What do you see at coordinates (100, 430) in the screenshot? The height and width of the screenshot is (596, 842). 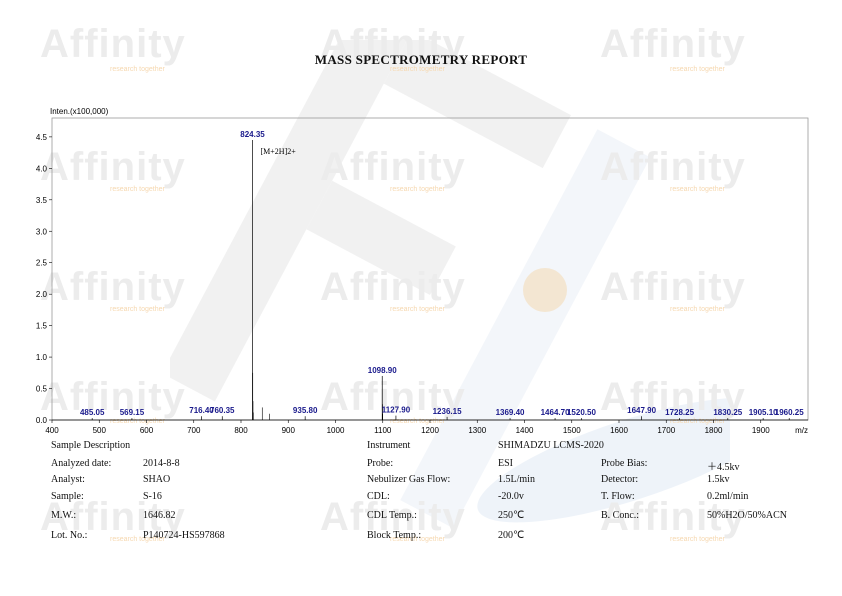 I see `x-tick-label: 500` at bounding box center [100, 430].